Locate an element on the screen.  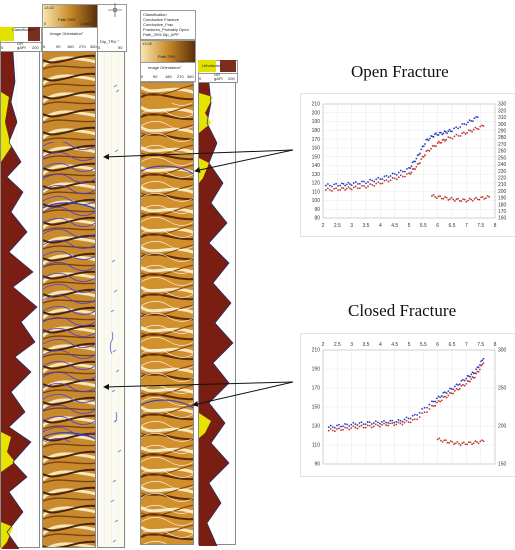
left-log-image-fmi is located at coordinates (69, 299).